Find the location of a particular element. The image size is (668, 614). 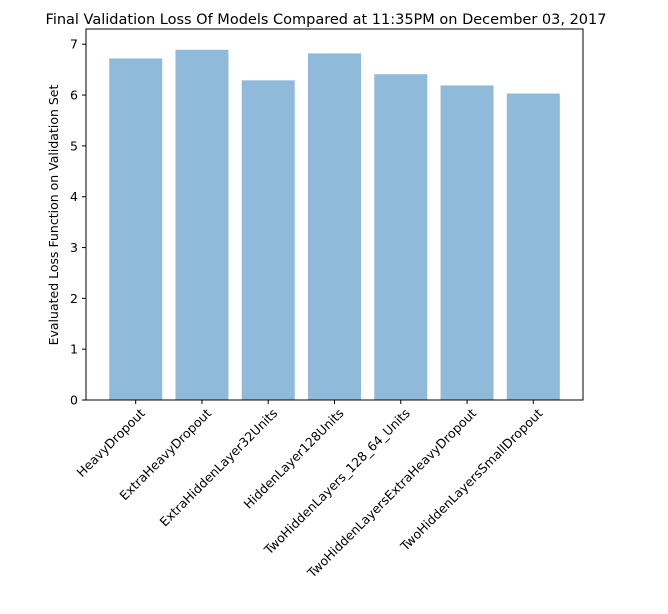

x-tick-label: ExtraHiddenLayer32Units is located at coordinates (219, 468).